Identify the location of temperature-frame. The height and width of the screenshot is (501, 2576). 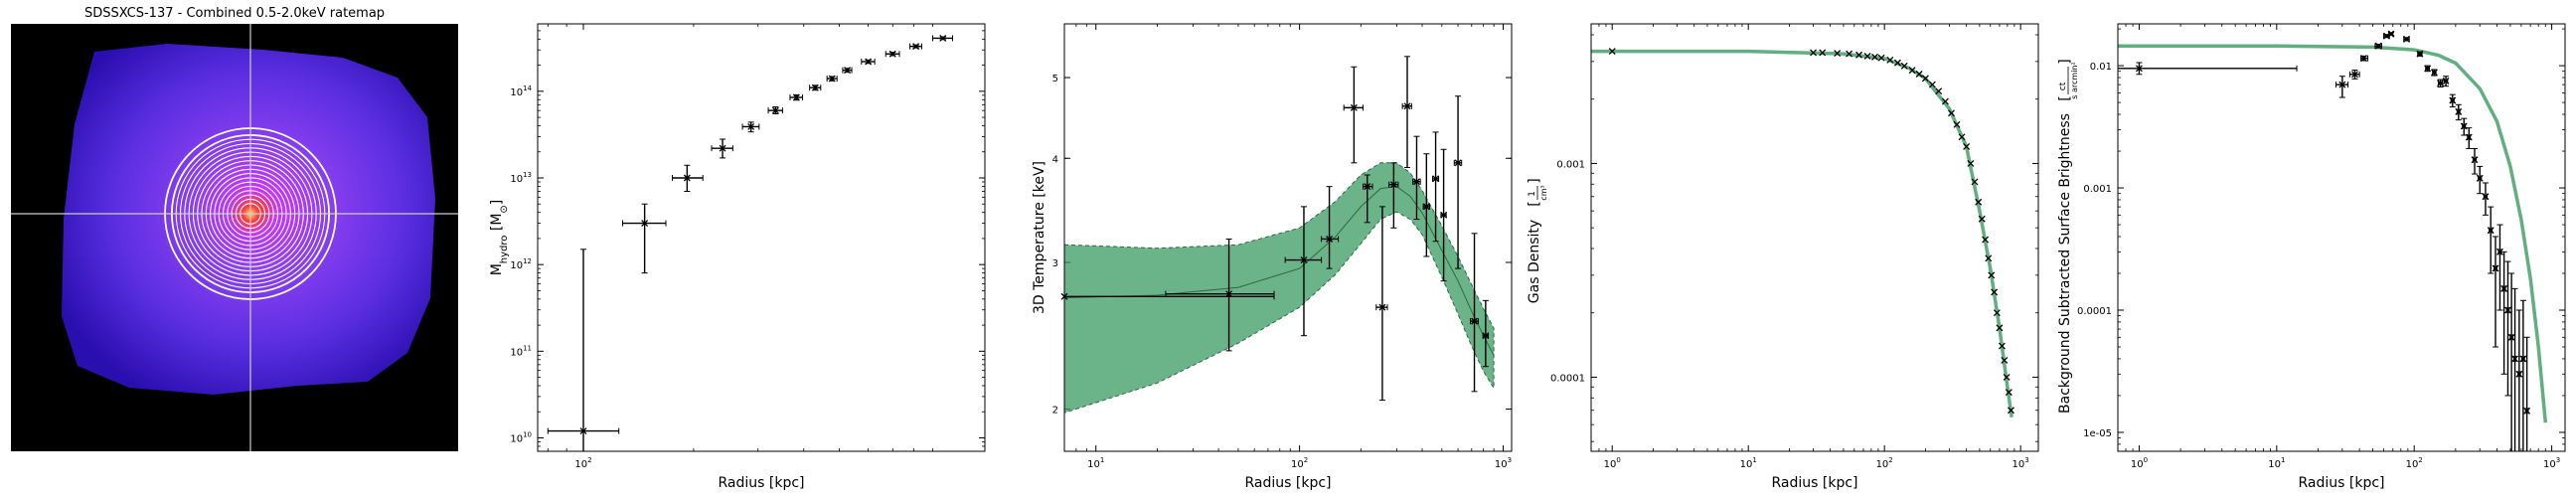
(1288, 237).